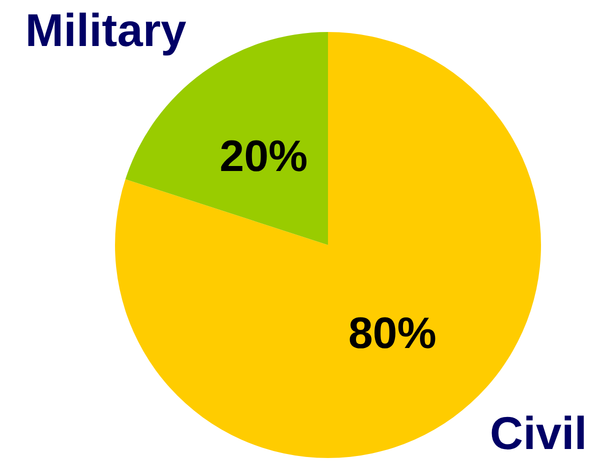  I want to click on slice-label: Civil, so click(539, 433).